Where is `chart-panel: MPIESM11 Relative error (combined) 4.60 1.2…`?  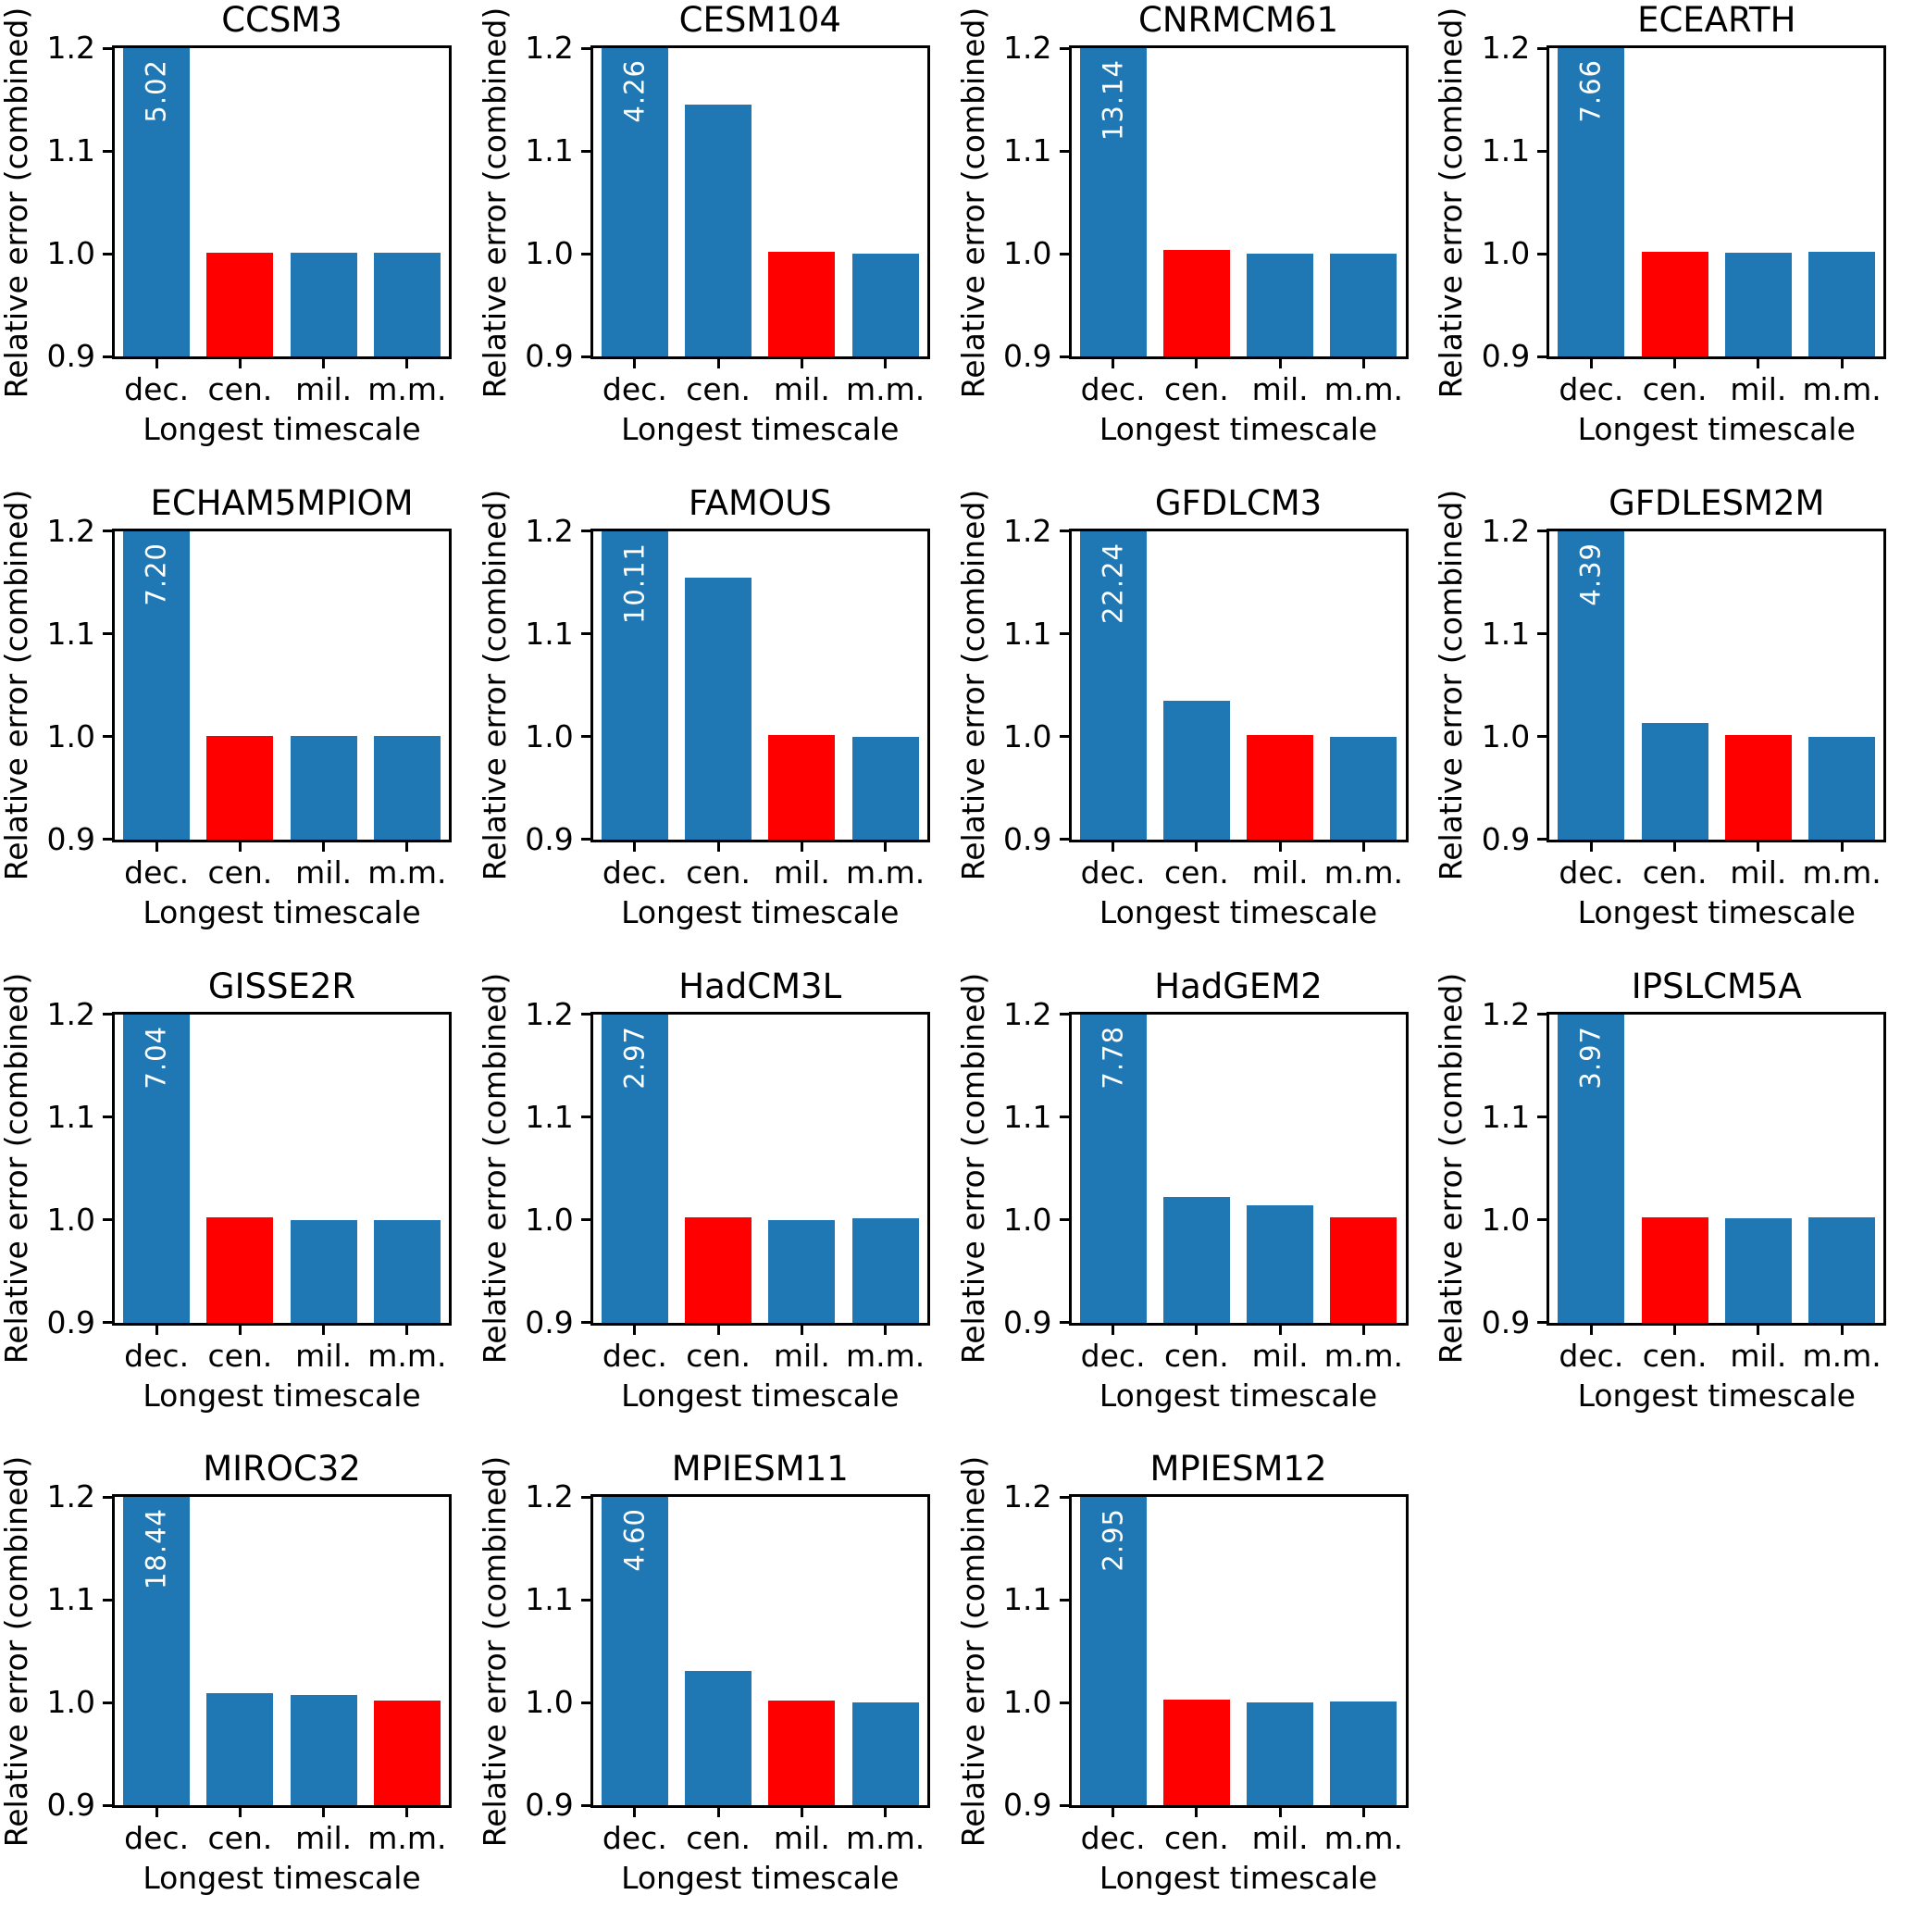 chart-panel: MPIESM11 Relative error (combined) 4.60 1.2… is located at coordinates (717, 1690).